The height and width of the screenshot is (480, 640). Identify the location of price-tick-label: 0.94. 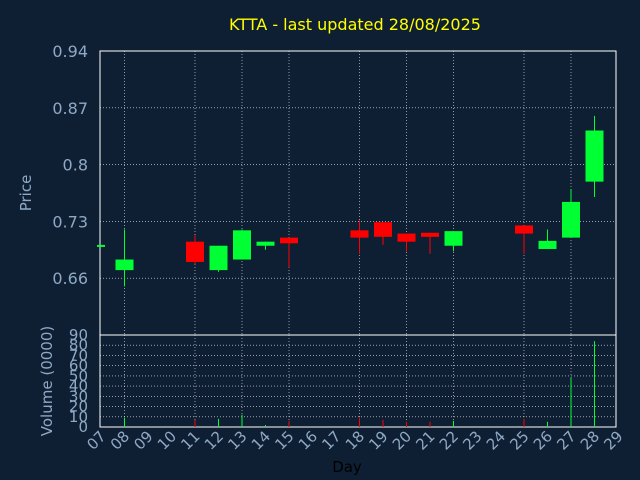
(70, 51).